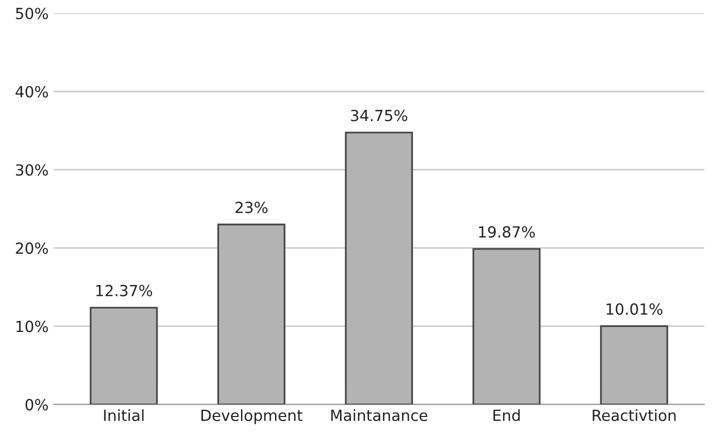 This screenshot has height=442, width=715. What do you see at coordinates (379, 415) in the screenshot?
I see `x-tick-label: Maintanance` at bounding box center [379, 415].